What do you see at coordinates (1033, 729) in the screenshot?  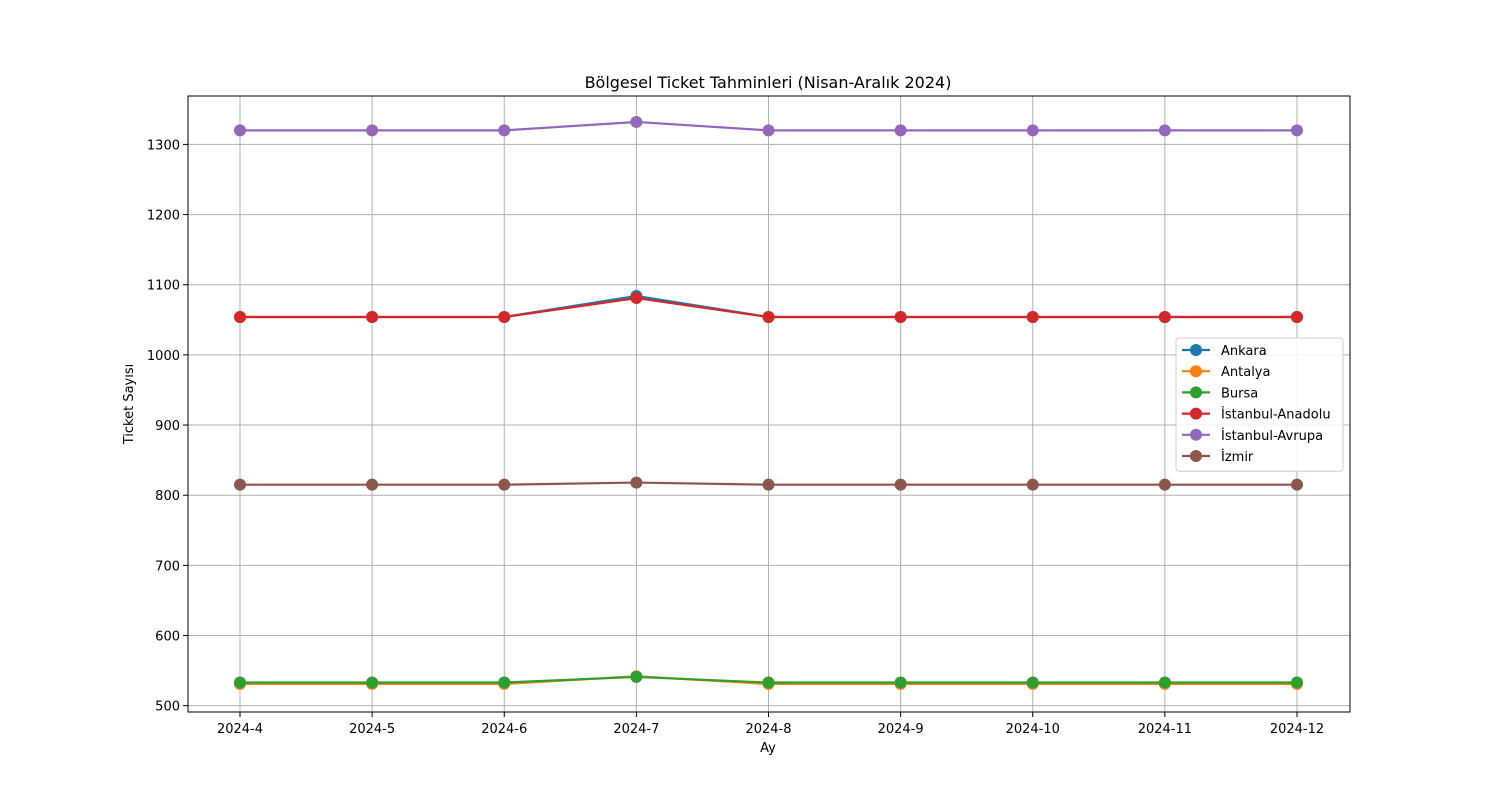 I see `x-tick-label: 2024-10` at bounding box center [1033, 729].